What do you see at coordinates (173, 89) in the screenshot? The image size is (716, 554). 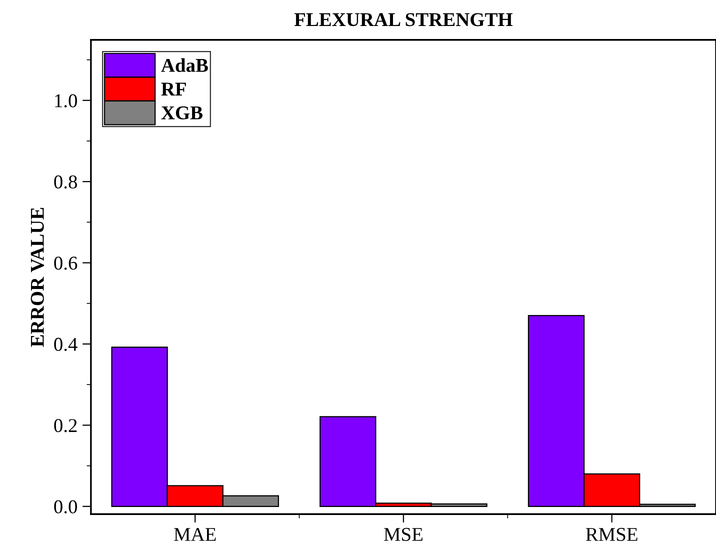 I see `legend-label: RF` at bounding box center [173, 89].